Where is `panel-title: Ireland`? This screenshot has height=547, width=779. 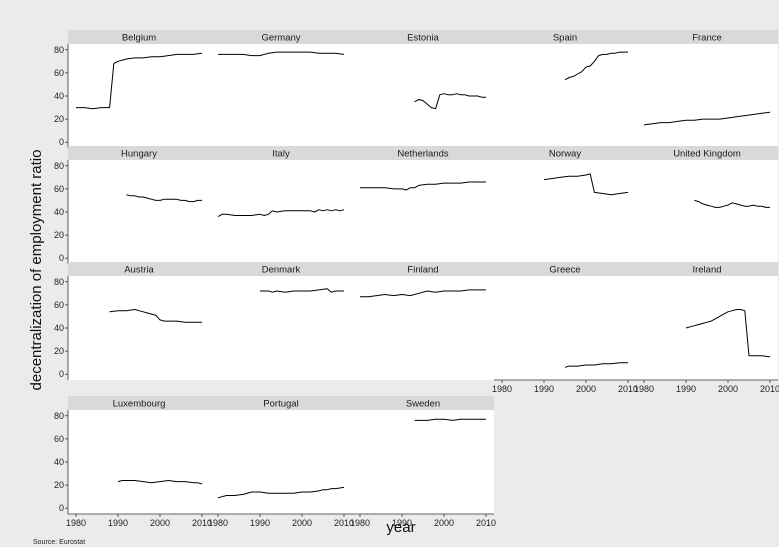
panel-title: Ireland is located at coordinates (706, 270).